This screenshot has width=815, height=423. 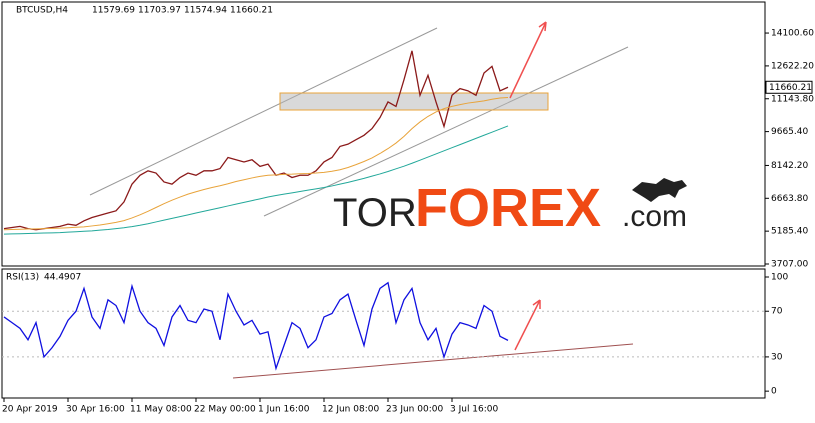 I want to click on x-tick-label: 20 Apr 2019, so click(x=30, y=410).